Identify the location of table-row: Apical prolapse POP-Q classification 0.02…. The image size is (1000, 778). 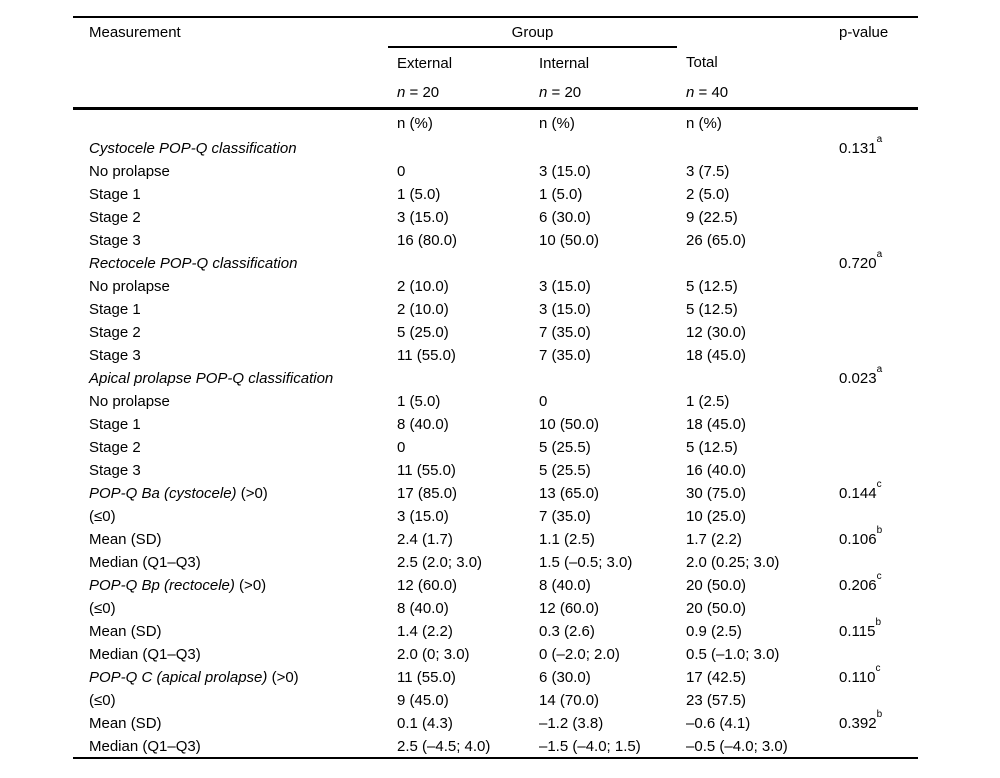
(495, 377).